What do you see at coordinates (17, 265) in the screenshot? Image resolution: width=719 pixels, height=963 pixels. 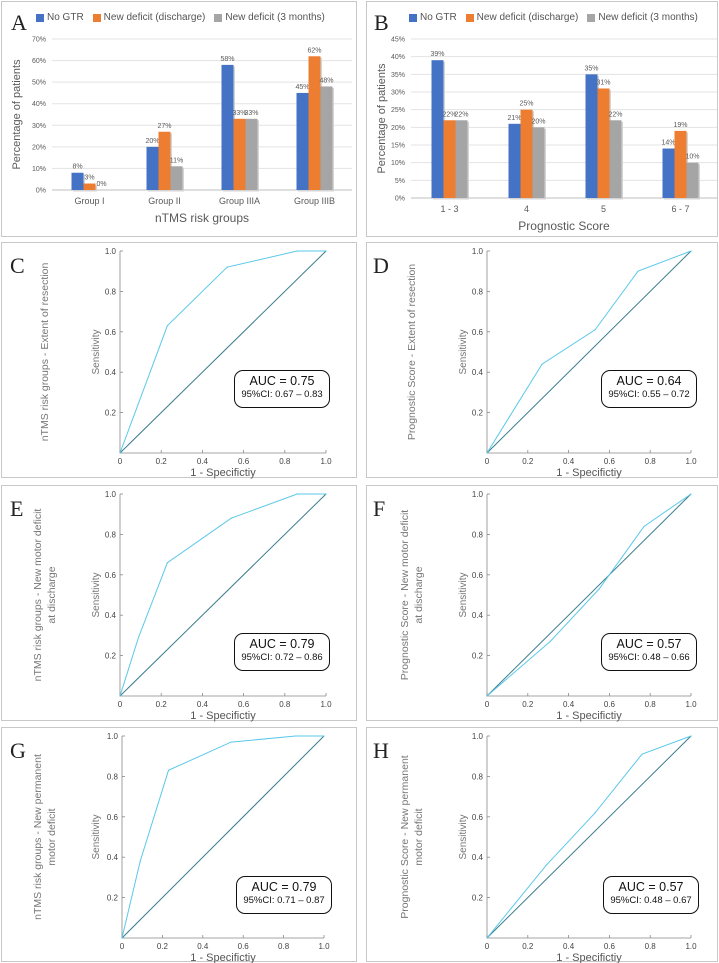 I see `panel-letter: C` at bounding box center [17, 265].